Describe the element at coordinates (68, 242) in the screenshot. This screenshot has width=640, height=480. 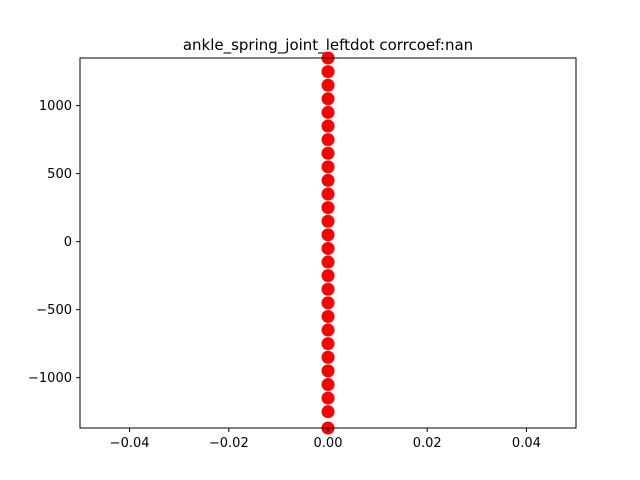
I see `y-tick-label: 0` at that location.